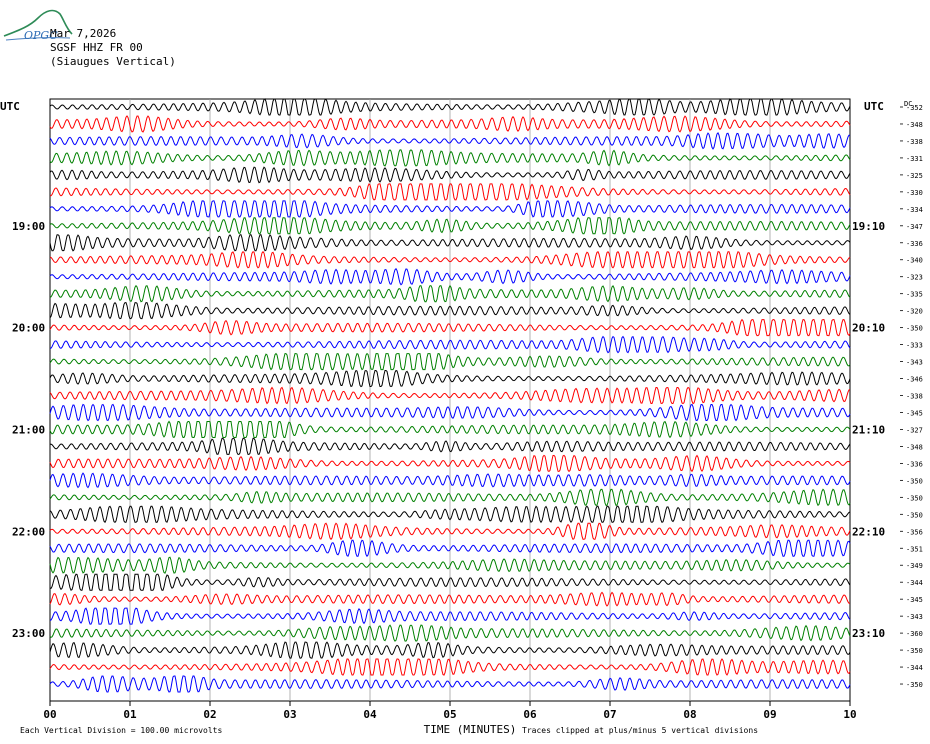 The height and width of the screenshot is (744, 930). Describe the element at coordinates (914, 566) in the screenshot. I see `dc-offset-label: -349` at that location.